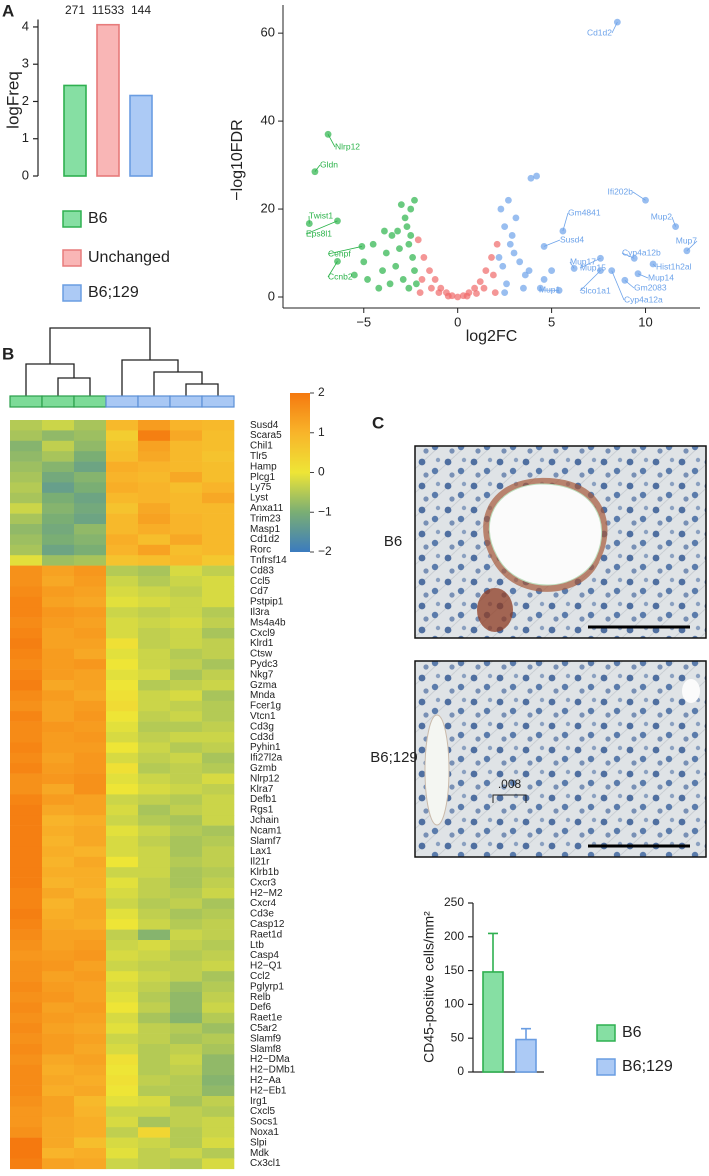 This screenshot has height=1176, width=709. Describe the element at coordinates (8, 353) in the screenshot. I see `panel-letter: B` at that location.